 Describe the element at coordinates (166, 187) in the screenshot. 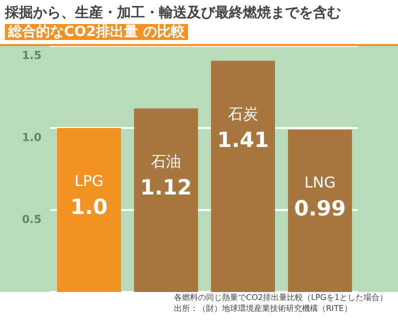

I see `data-label: 1.12` at that location.